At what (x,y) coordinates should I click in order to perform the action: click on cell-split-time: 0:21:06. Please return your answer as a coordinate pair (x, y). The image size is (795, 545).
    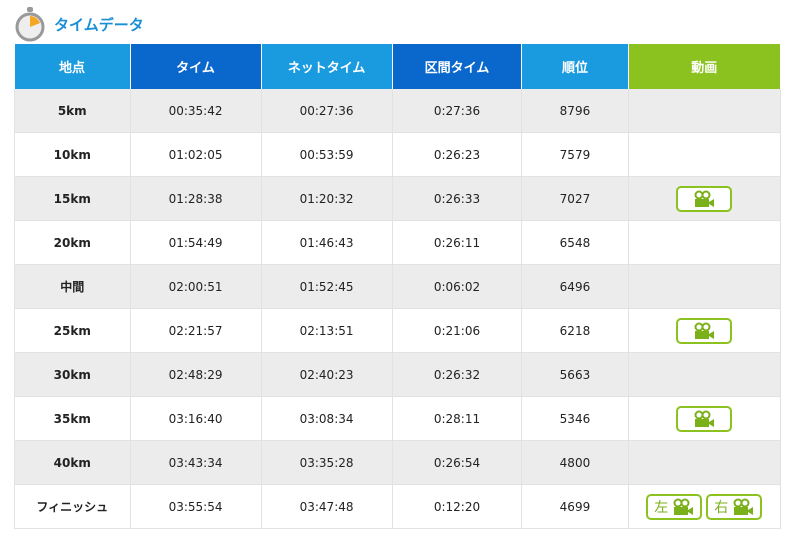
    Looking at the image, I should click on (457, 330).